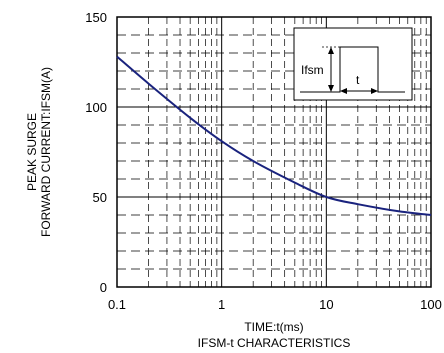 This screenshot has width=444, height=353. I want to click on y-axis-label-line2: FORWARD CURRENT:IFSM(A), so click(46, 152).